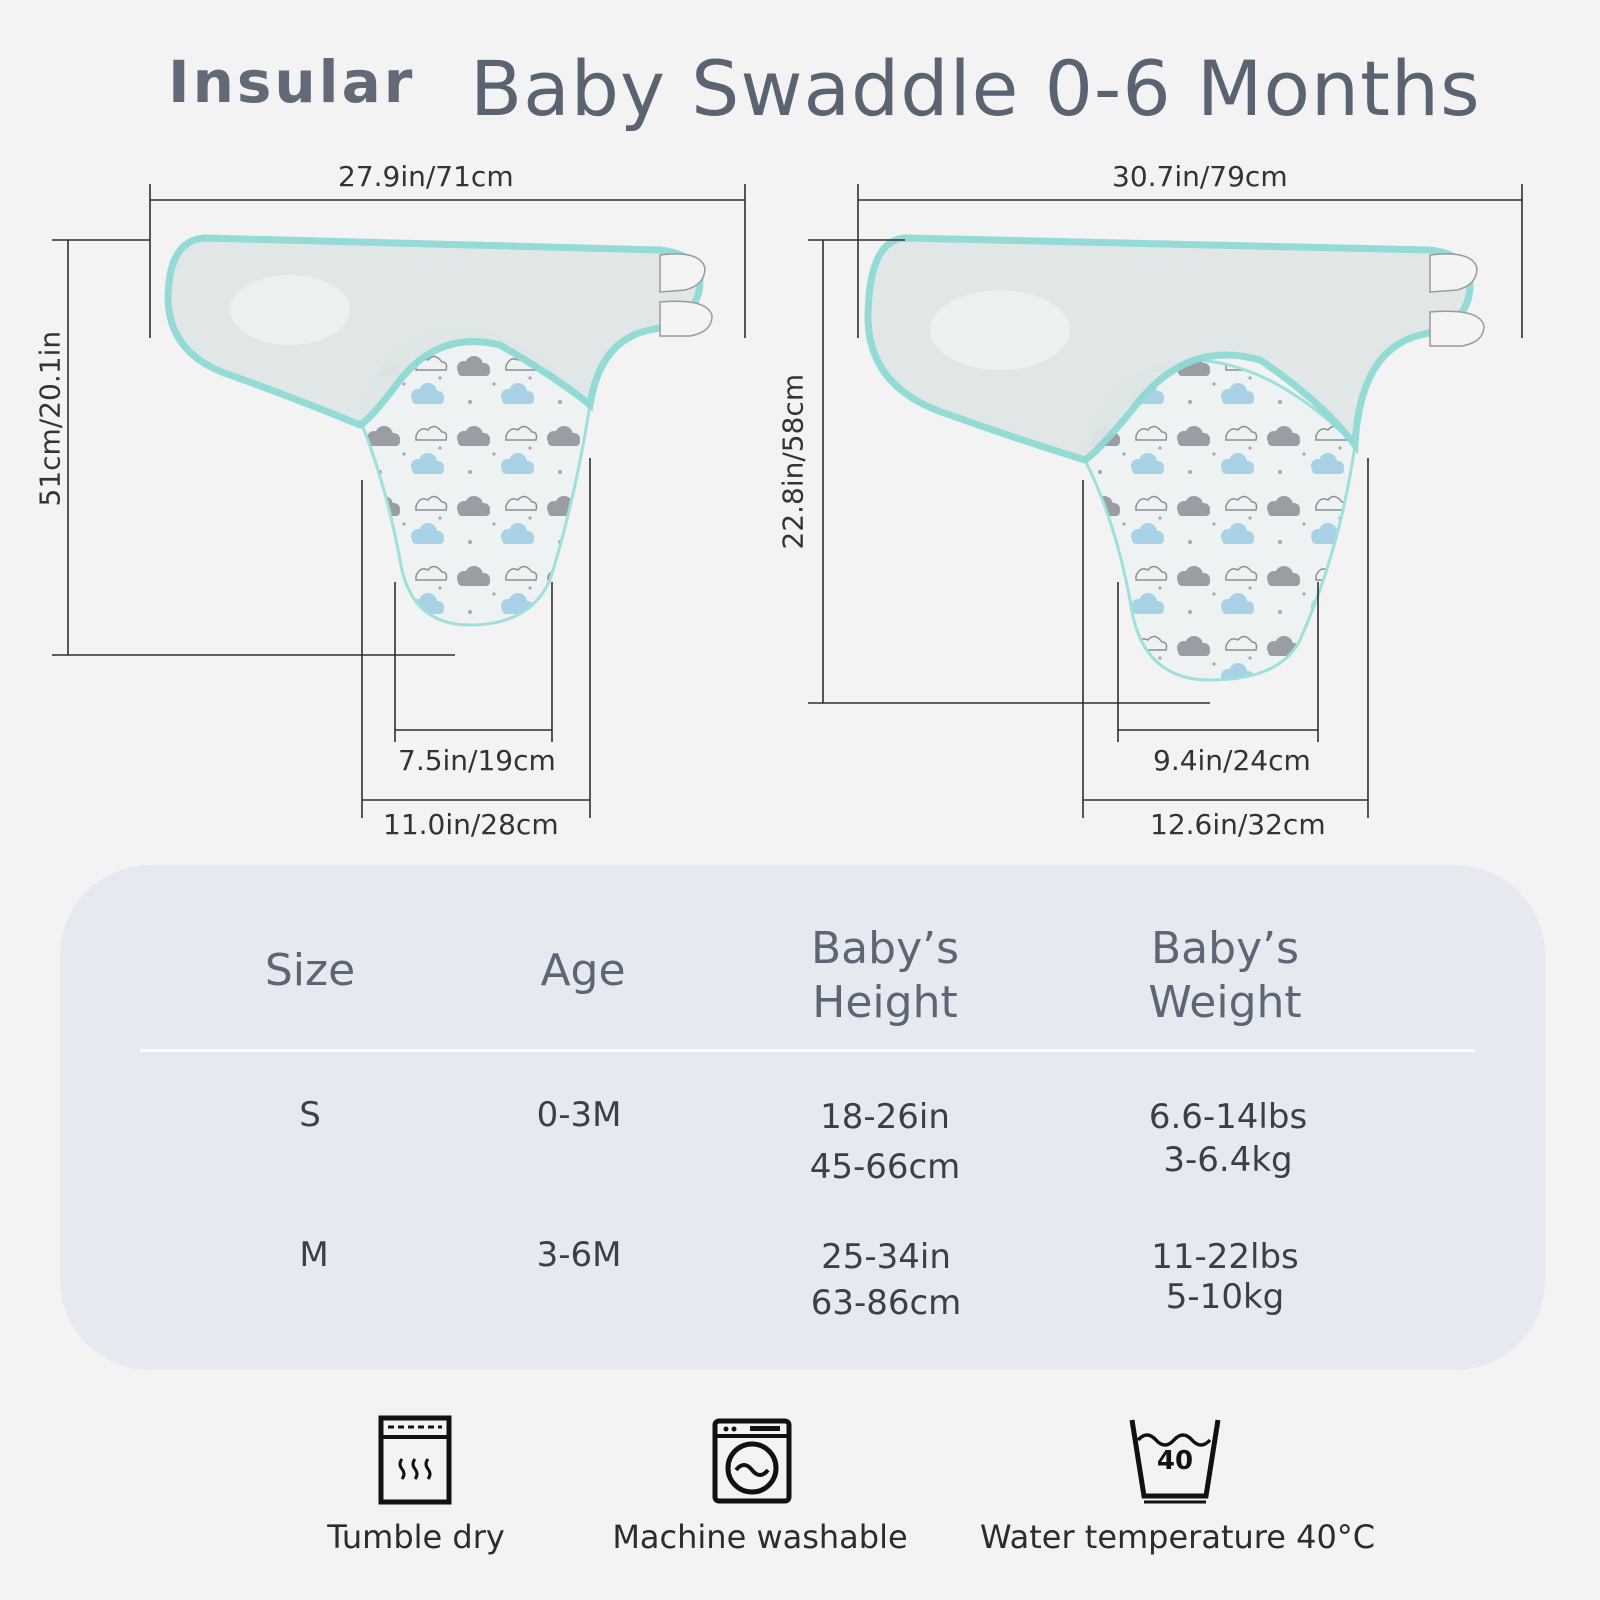  Describe the element at coordinates (975, 88) in the screenshot. I see `page-title: Baby Swaddle 0-6 Months` at that location.